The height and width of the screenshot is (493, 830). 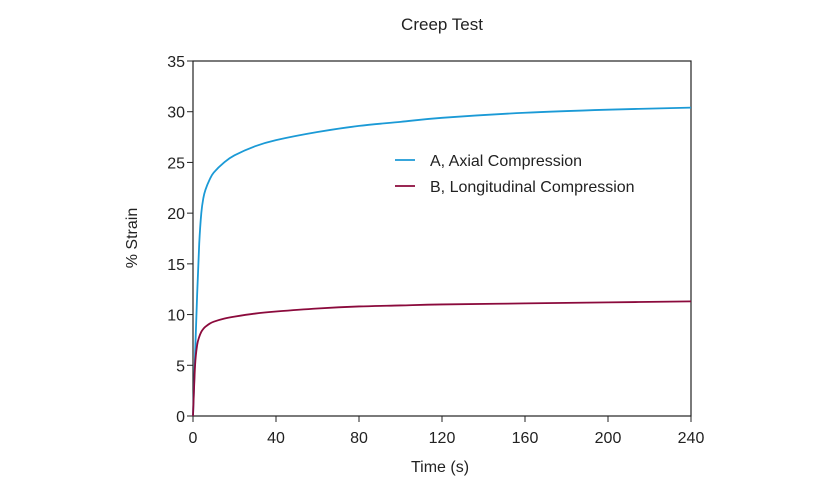 I want to click on x-tick-label: 120, so click(x=442, y=438).